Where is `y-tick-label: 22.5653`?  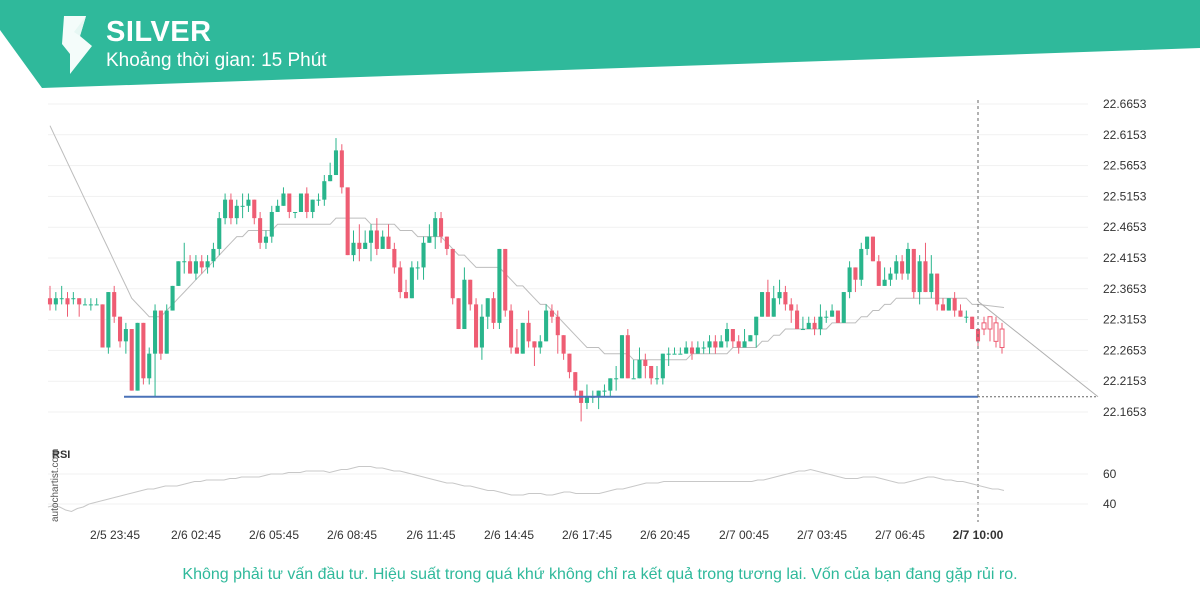 y-tick-label: 22.5653 is located at coordinates (1125, 166).